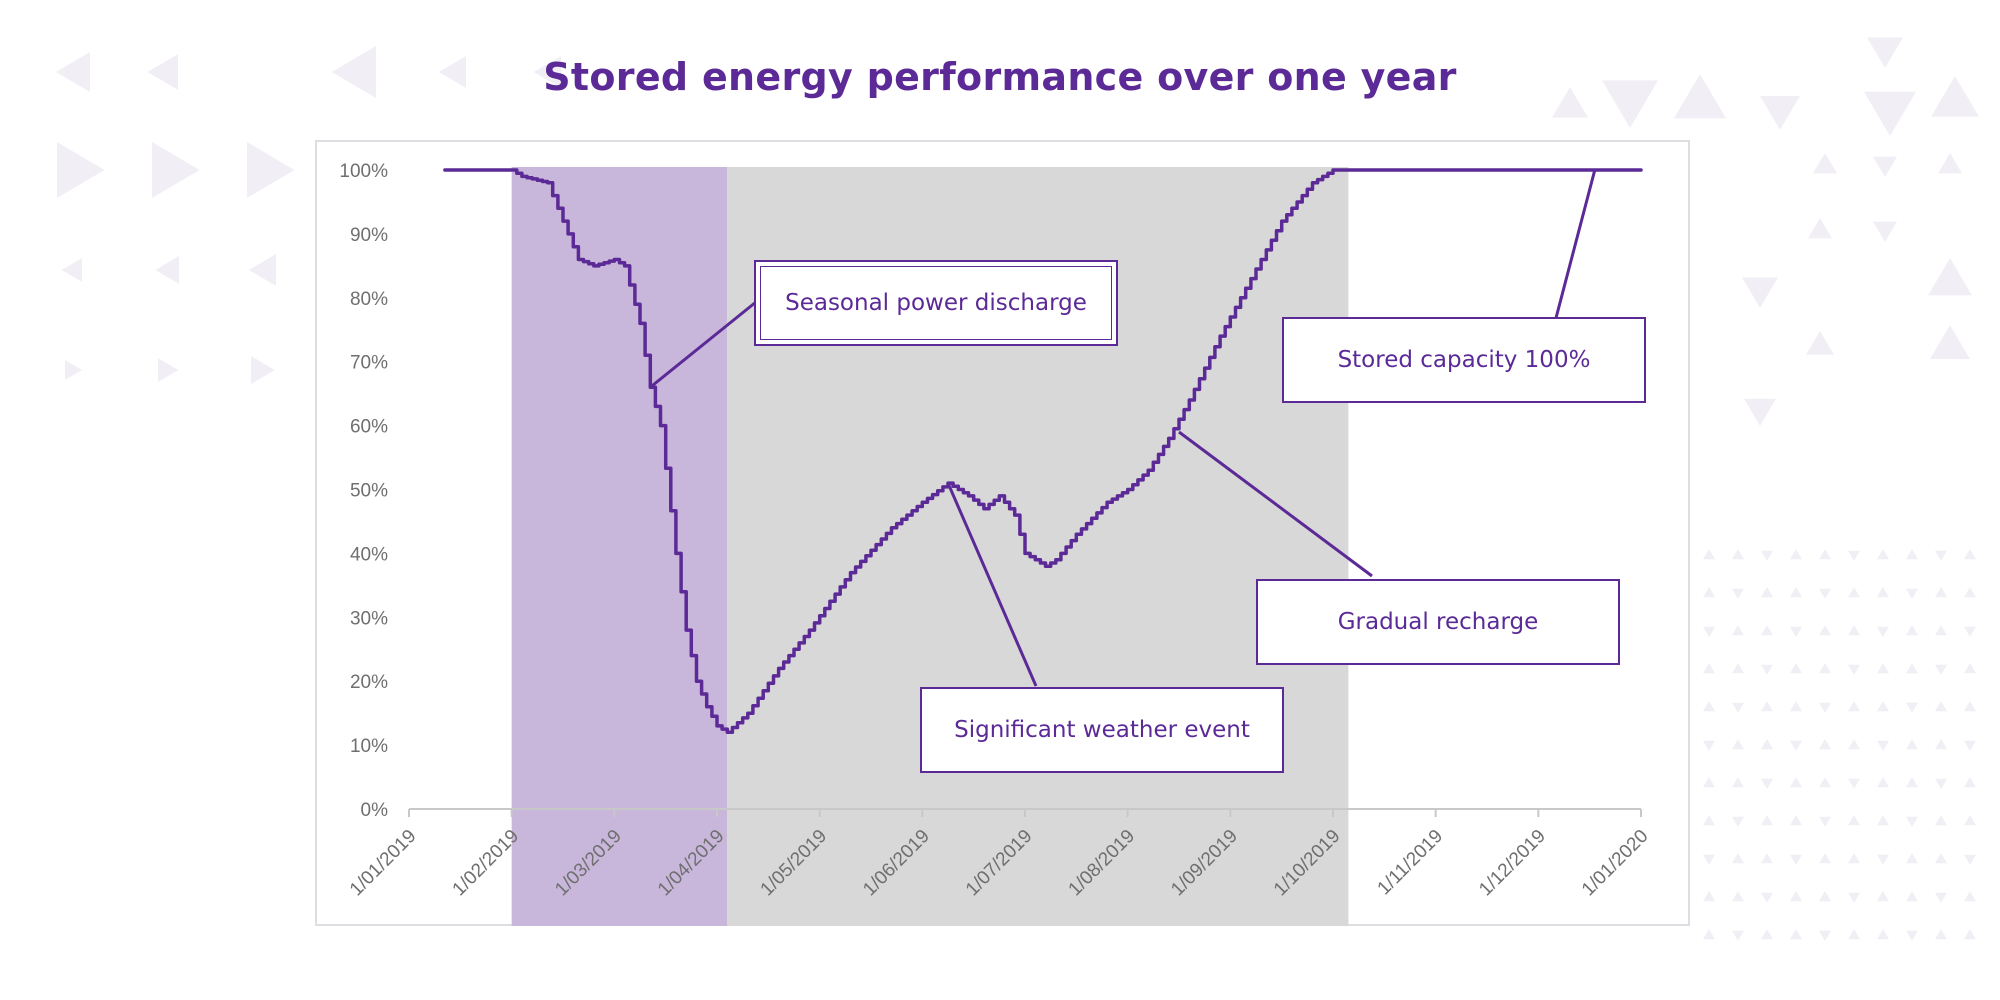 This screenshot has width=2000, height=1000. What do you see at coordinates (383, 863) in the screenshot?
I see `x-tick-label: 1/01/2019` at bounding box center [383, 863].